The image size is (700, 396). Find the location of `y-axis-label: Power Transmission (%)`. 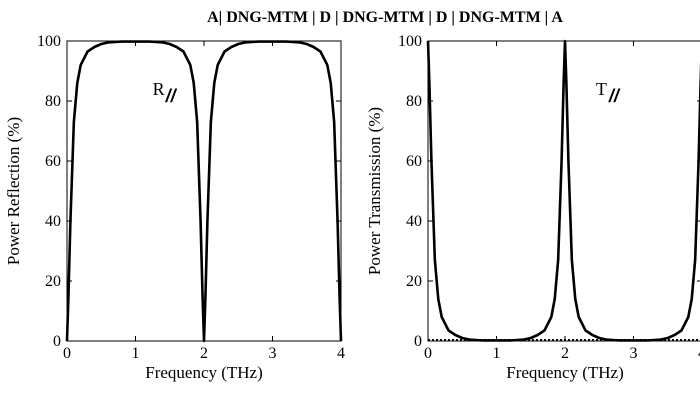

y-axis-label: Power Transmission (%) is located at coordinates (374, 191).